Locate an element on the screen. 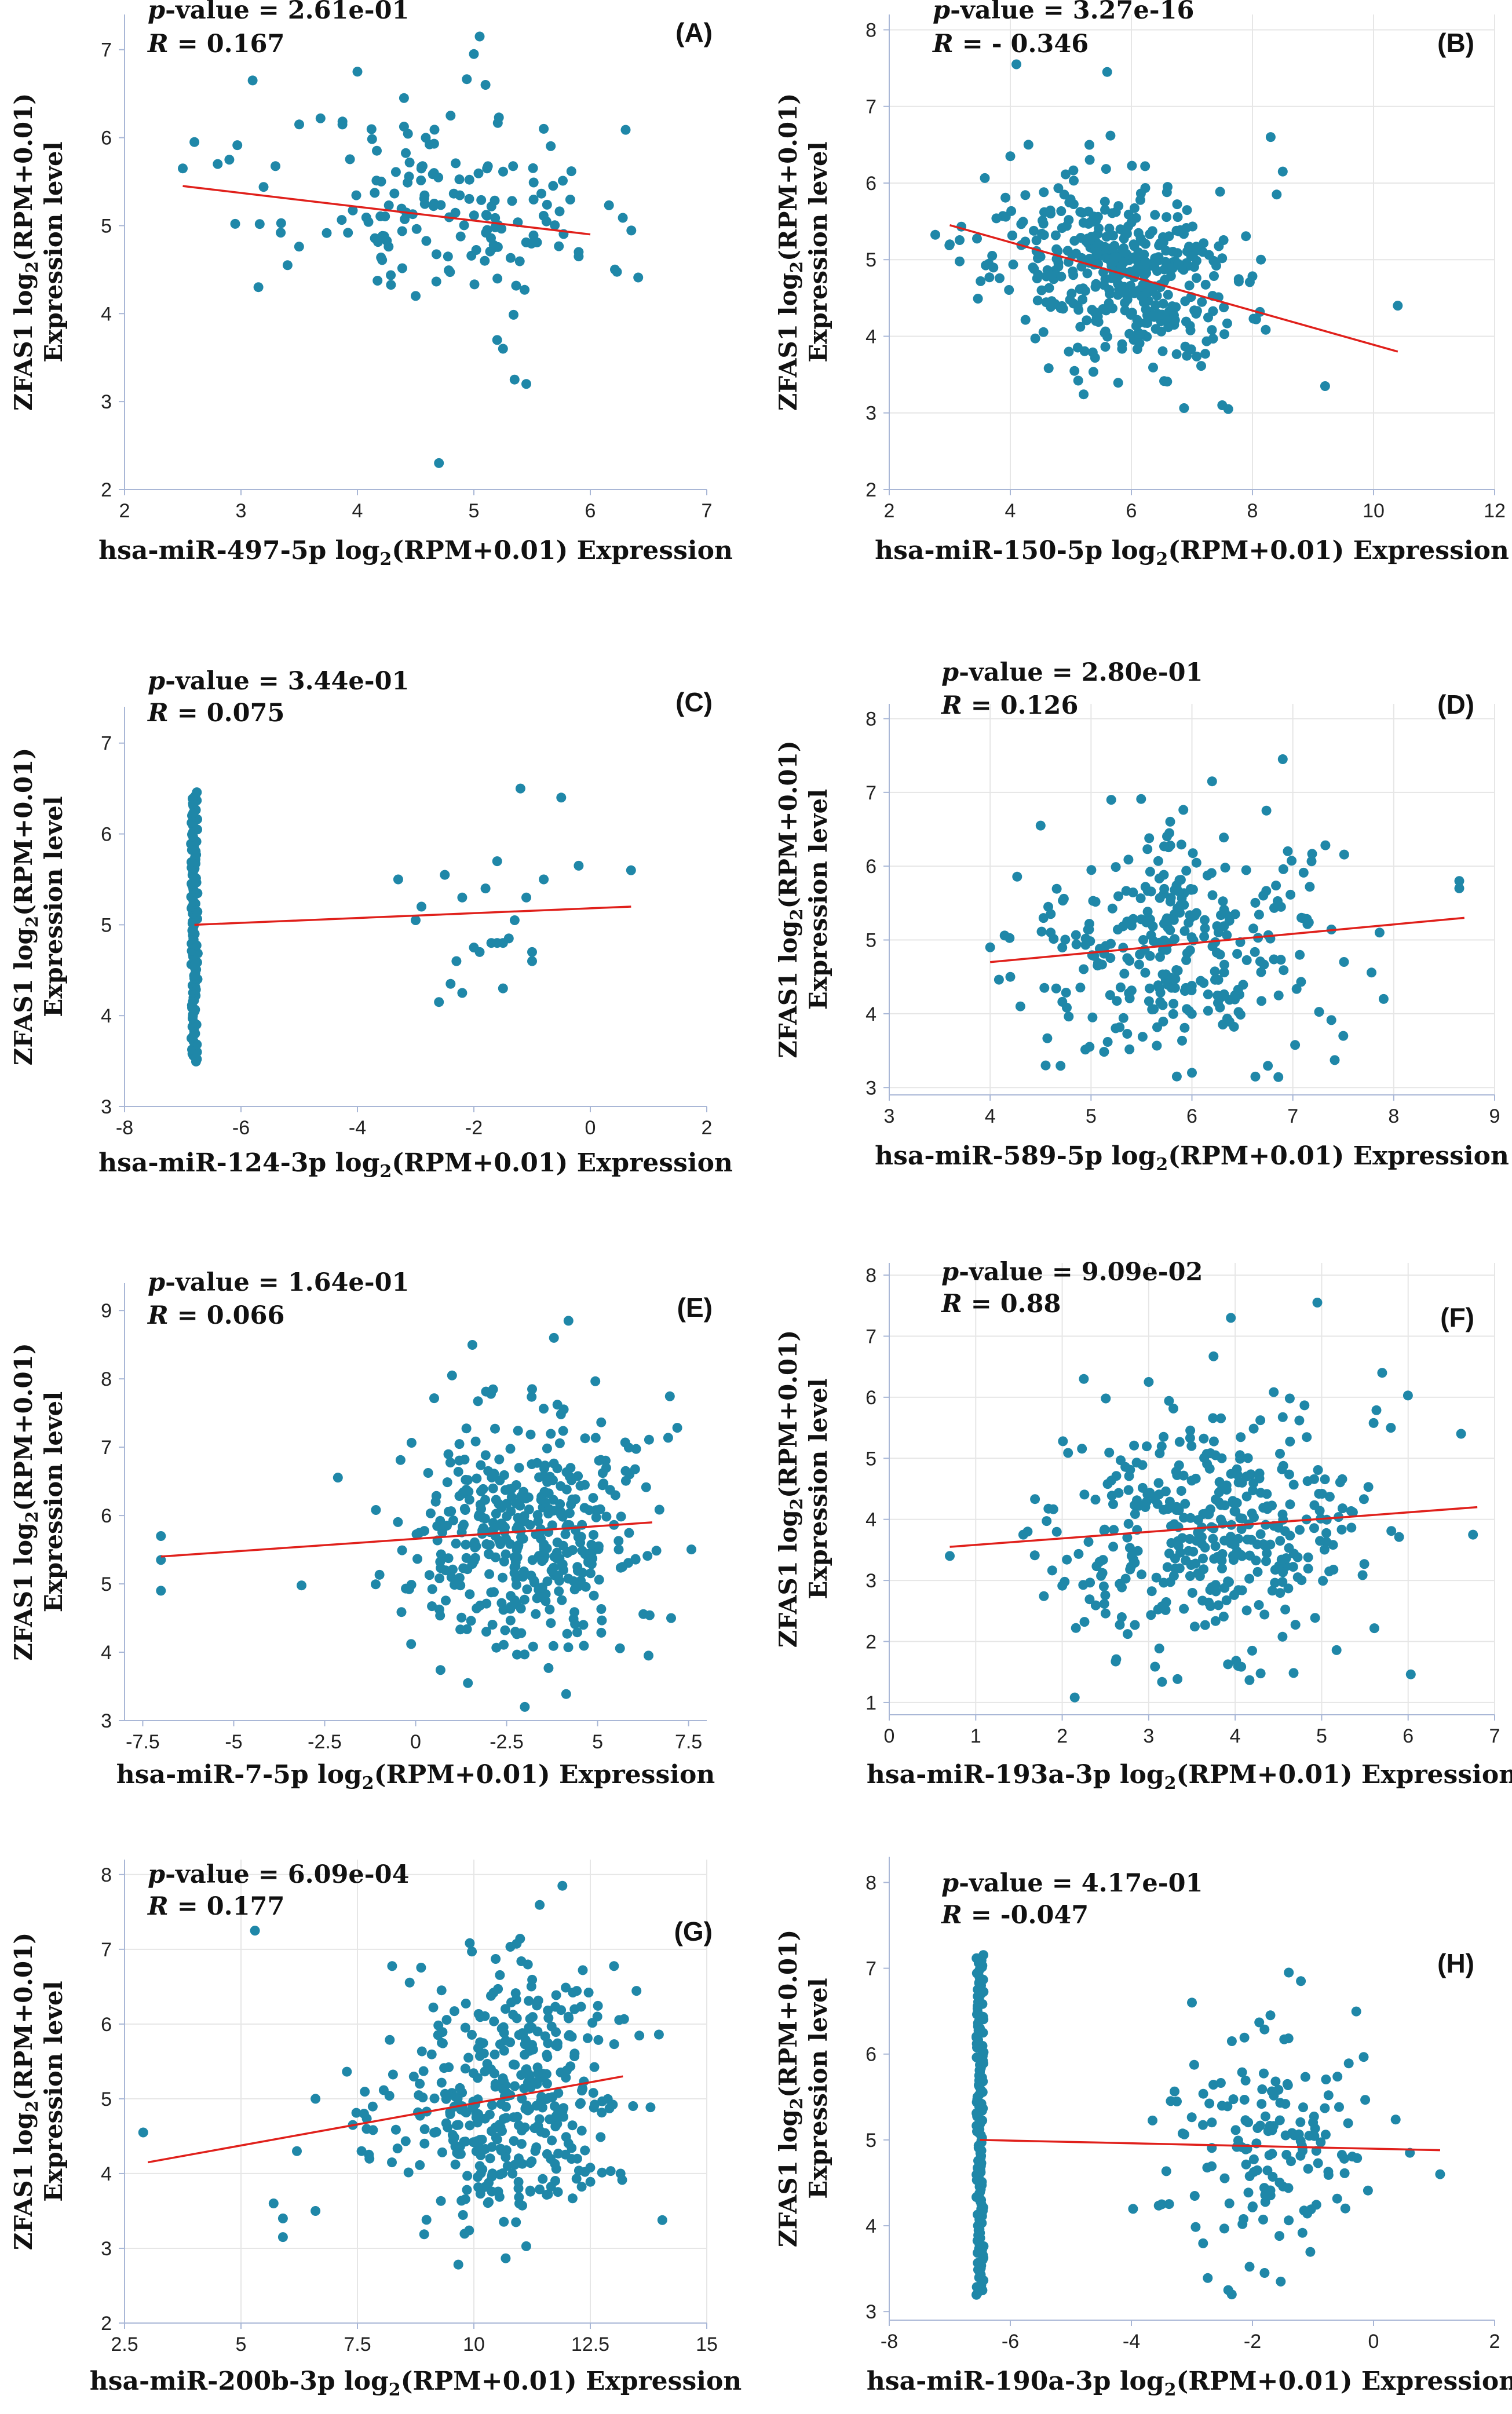  x-tick-label: -4 is located at coordinates (358, 1128).